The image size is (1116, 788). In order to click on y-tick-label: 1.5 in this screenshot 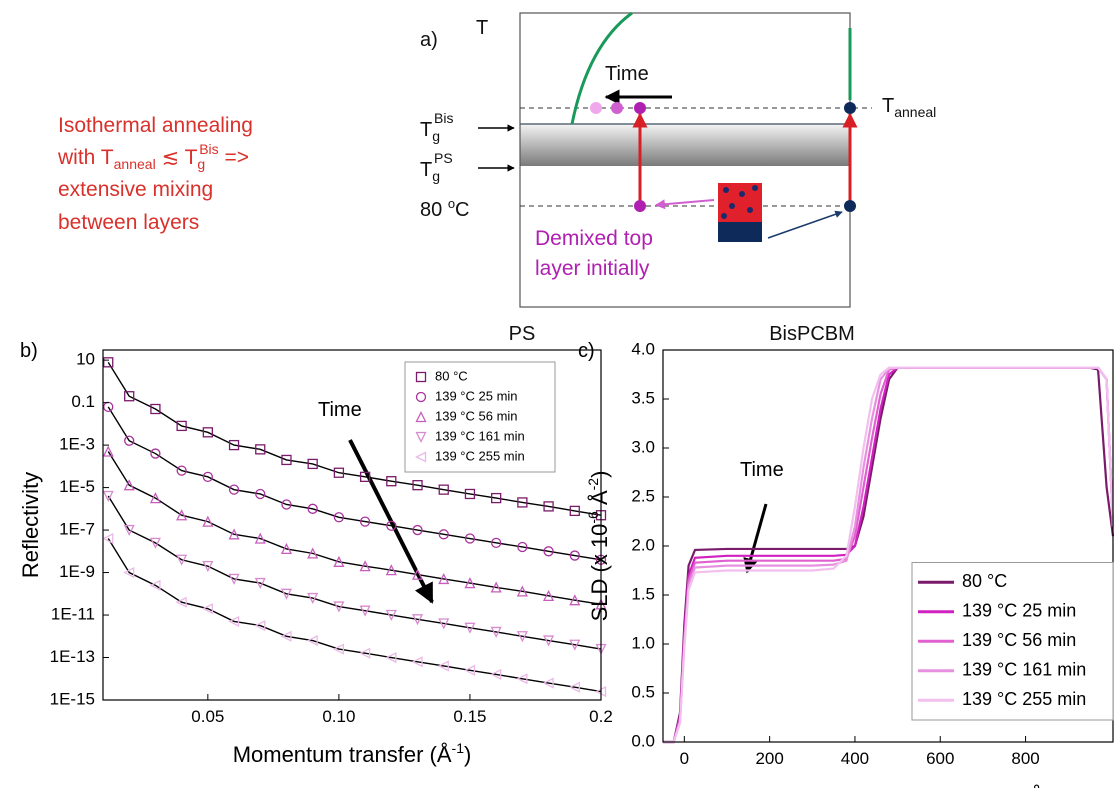, I will do `click(643, 593)`.